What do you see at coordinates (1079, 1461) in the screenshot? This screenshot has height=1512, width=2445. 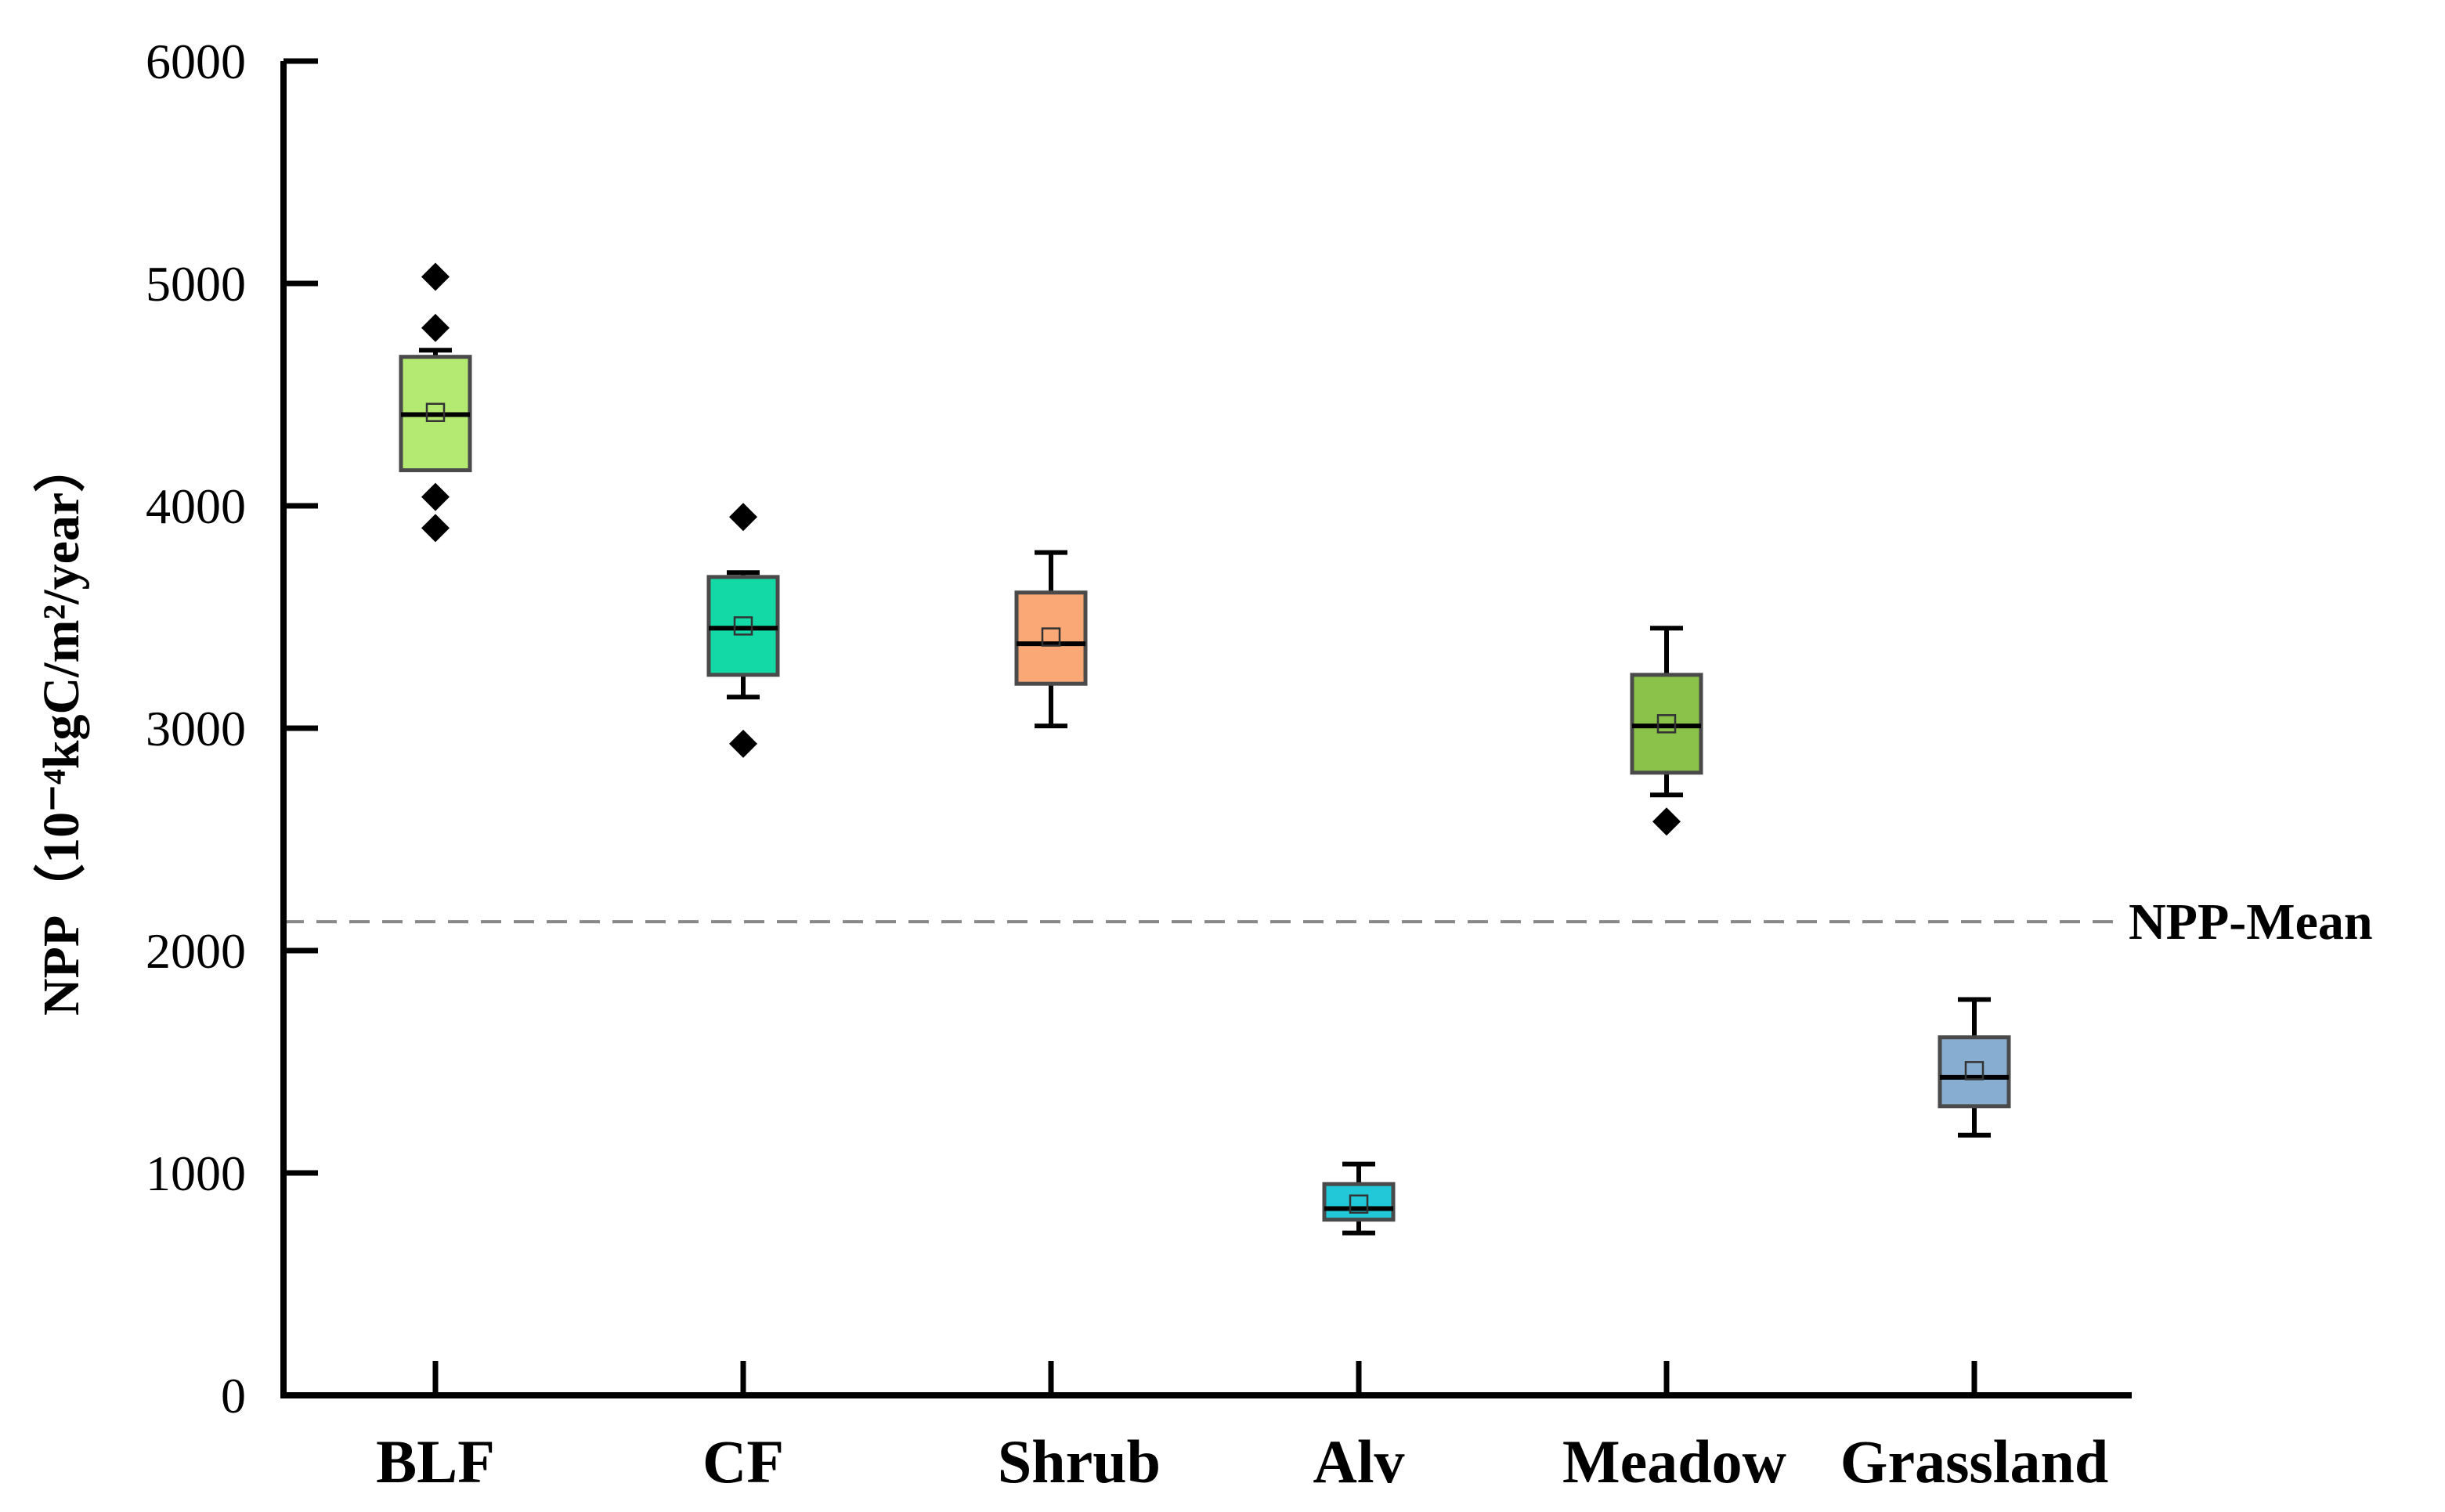 I see `x-tick-label-shrub: Shrub` at bounding box center [1079, 1461].